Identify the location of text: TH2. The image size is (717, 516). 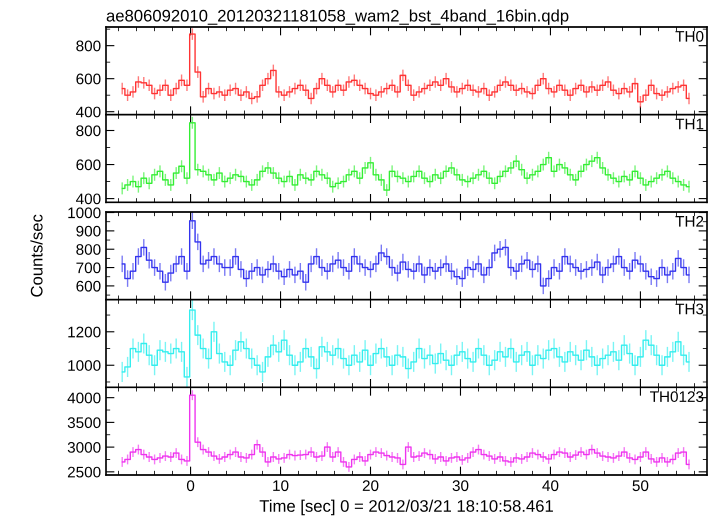
(689, 221).